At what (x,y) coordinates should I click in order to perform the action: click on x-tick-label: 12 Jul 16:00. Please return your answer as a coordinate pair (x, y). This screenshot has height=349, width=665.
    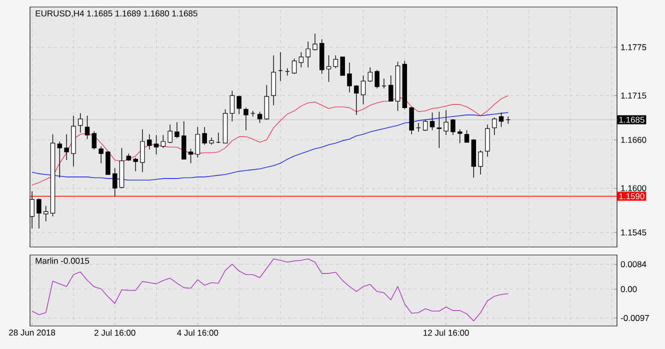
    Looking at the image, I should click on (446, 333).